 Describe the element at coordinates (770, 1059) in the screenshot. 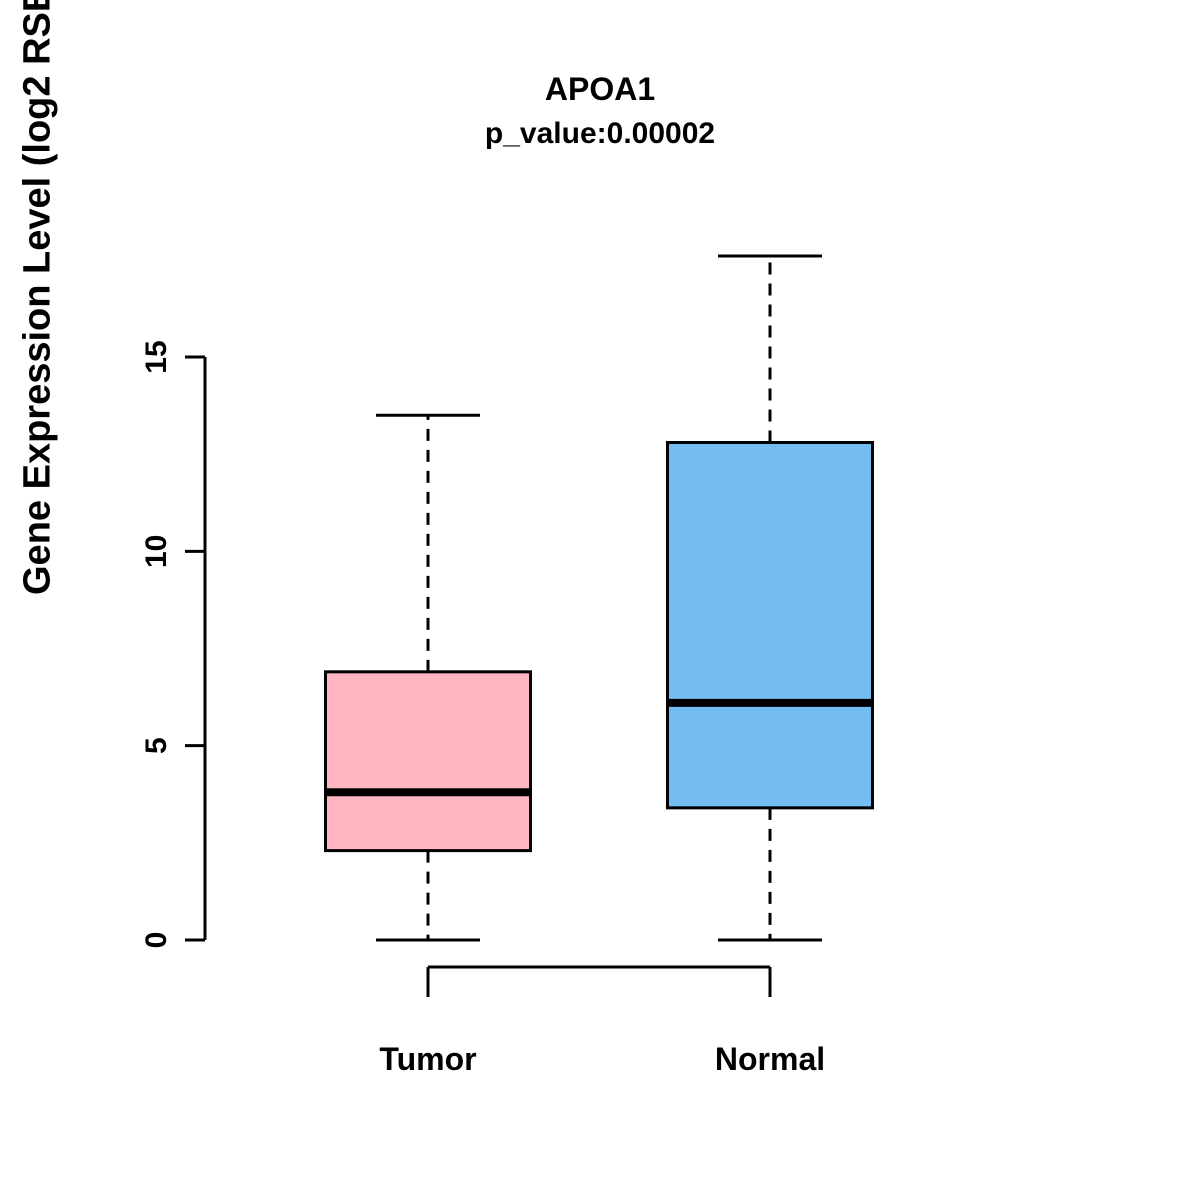

I see `category-label: Normal` at that location.